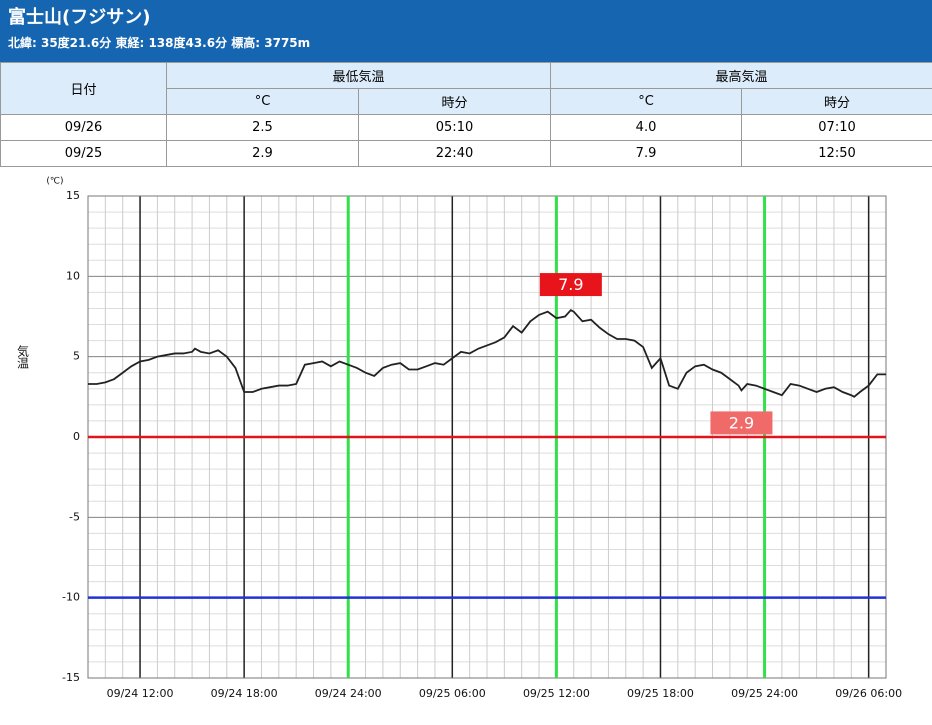  Describe the element at coordinates (83, 153) in the screenshot. I see `cell: 09/25` at that location.